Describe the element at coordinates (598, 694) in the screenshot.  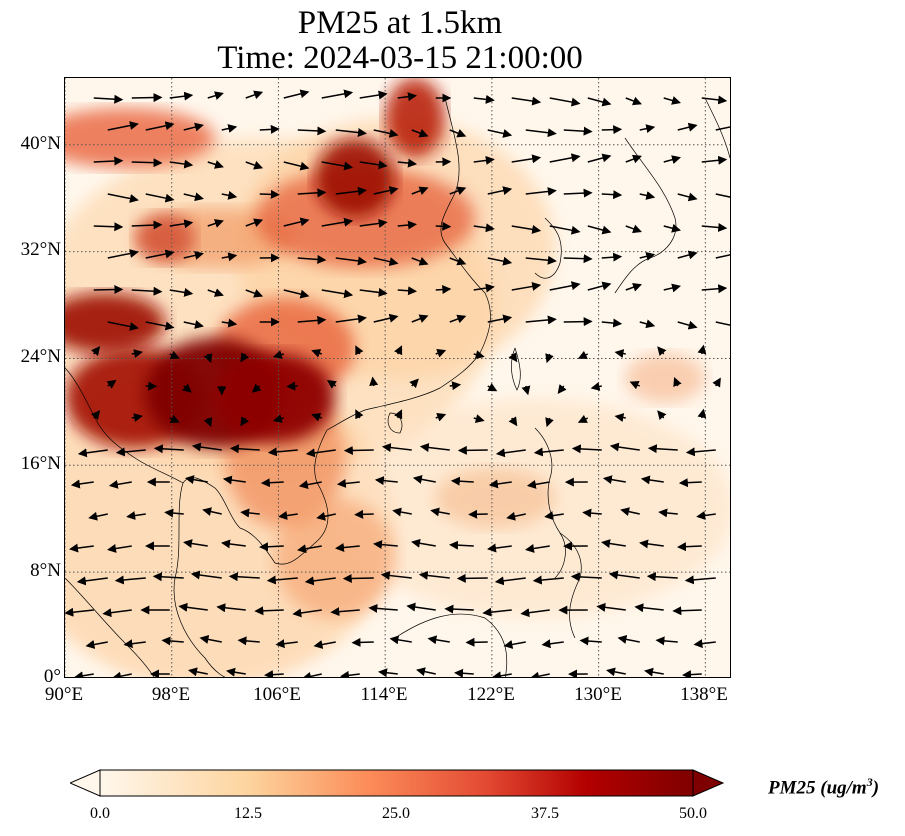
I see `lon-tick-130: 130°E` at that location.